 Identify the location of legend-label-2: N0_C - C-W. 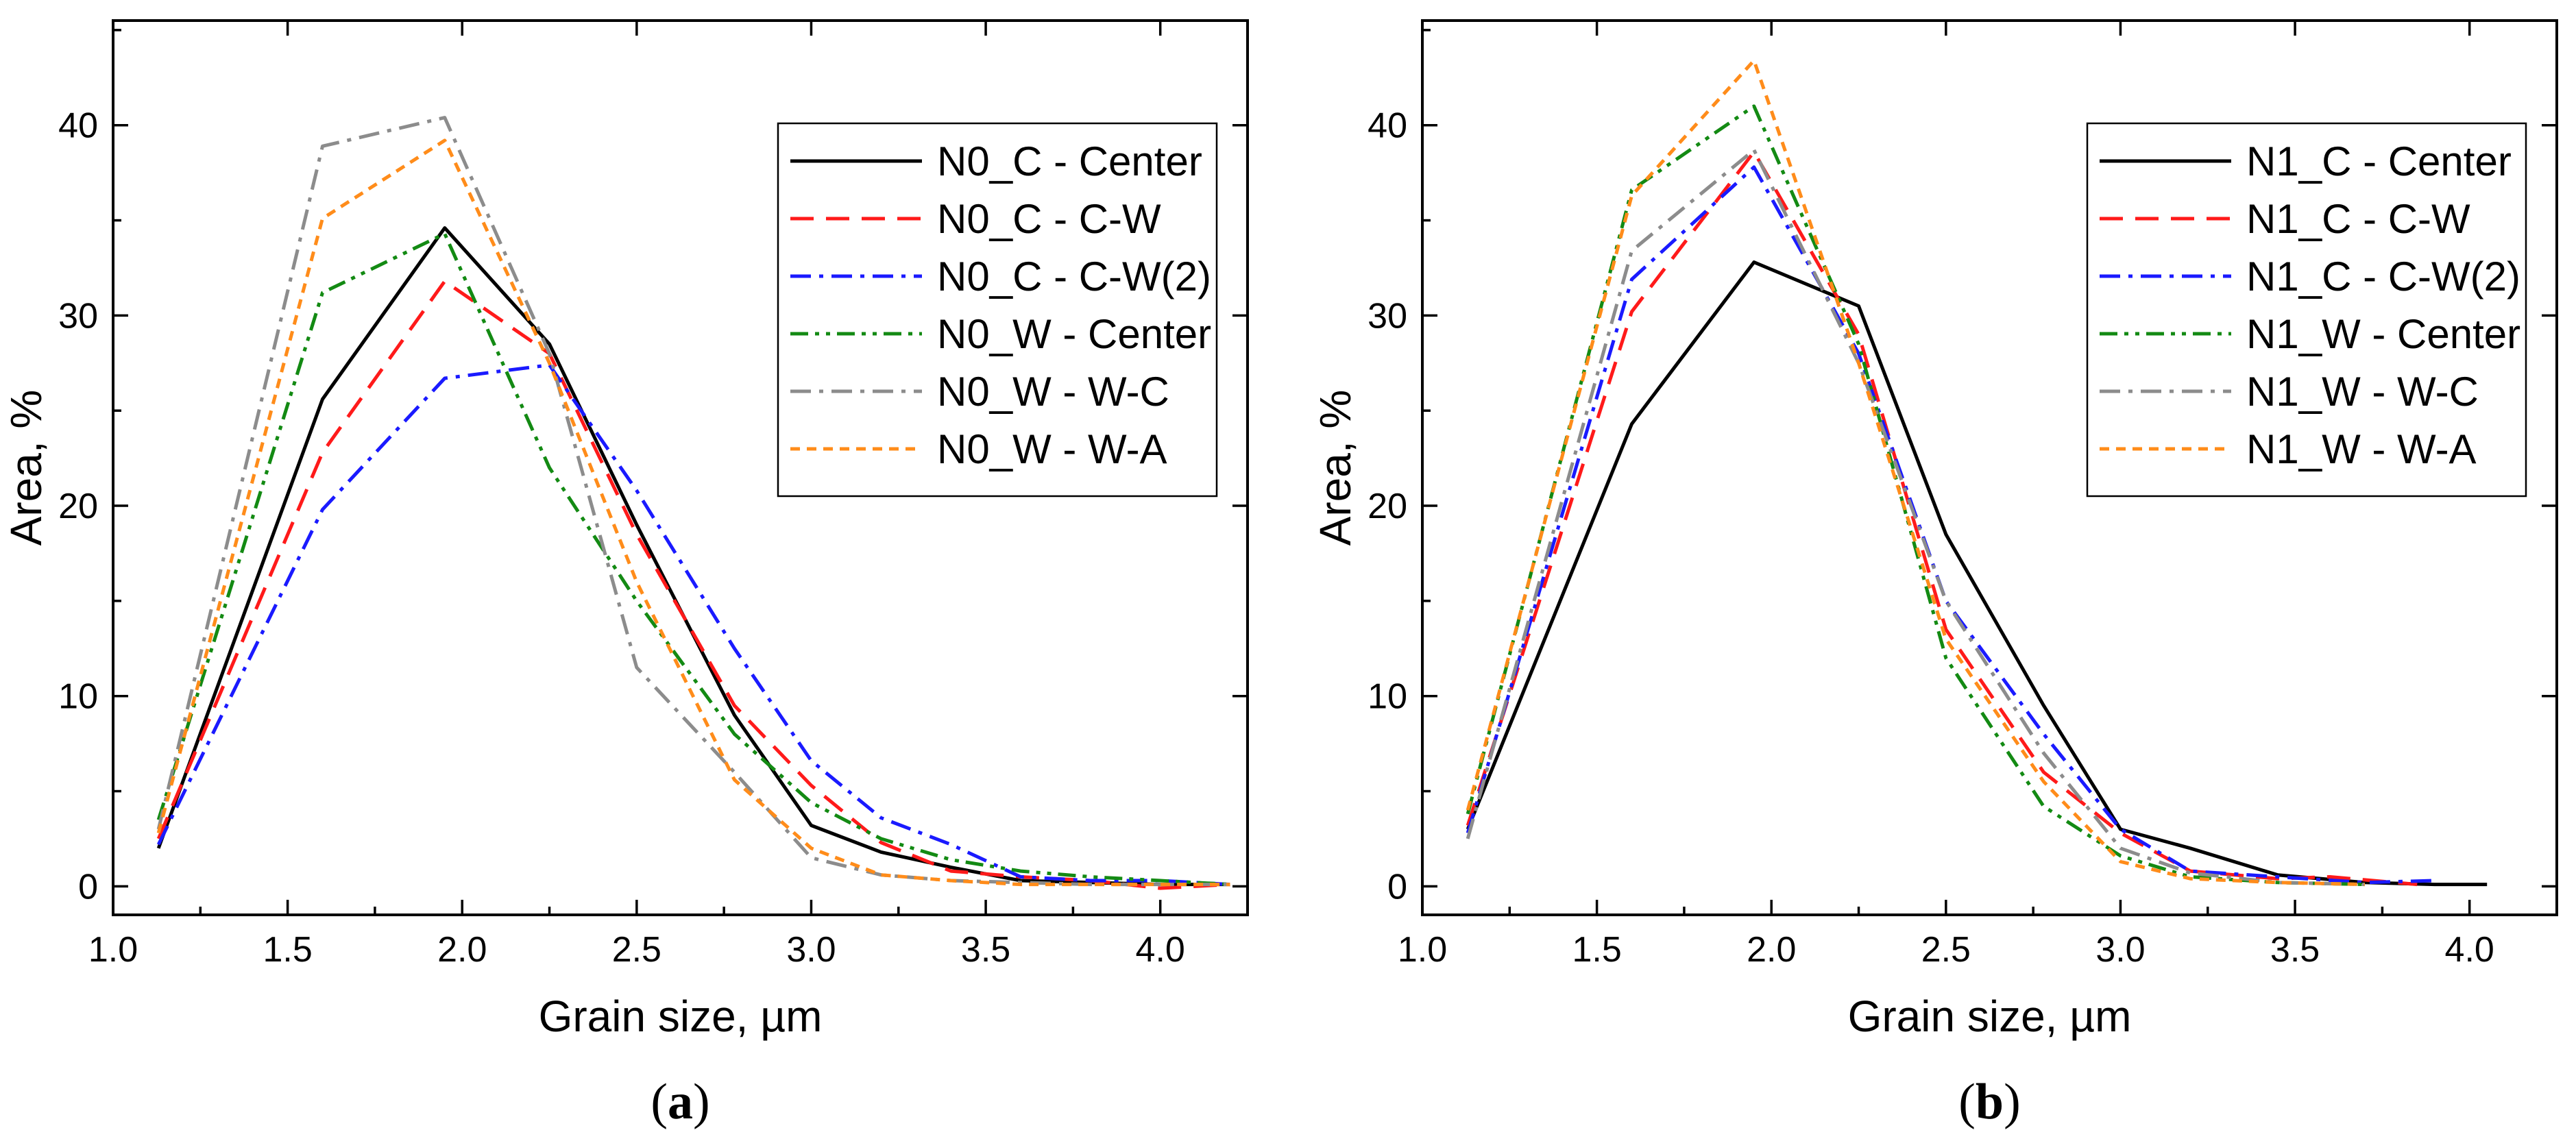
(1049, 219).